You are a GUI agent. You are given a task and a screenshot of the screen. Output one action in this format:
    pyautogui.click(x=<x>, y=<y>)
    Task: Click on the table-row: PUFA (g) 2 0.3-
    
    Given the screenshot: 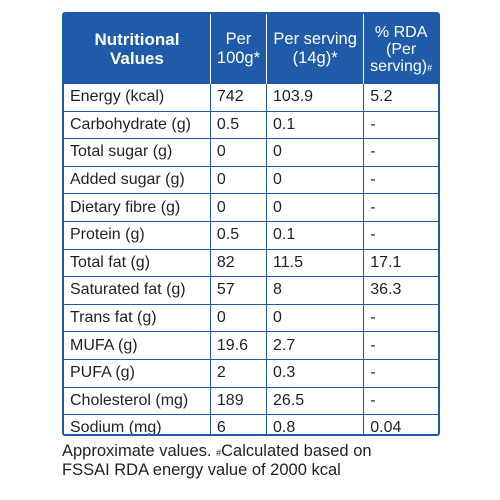 What is the action you would take?
    pyautogui.click(x=251, y=373)
    